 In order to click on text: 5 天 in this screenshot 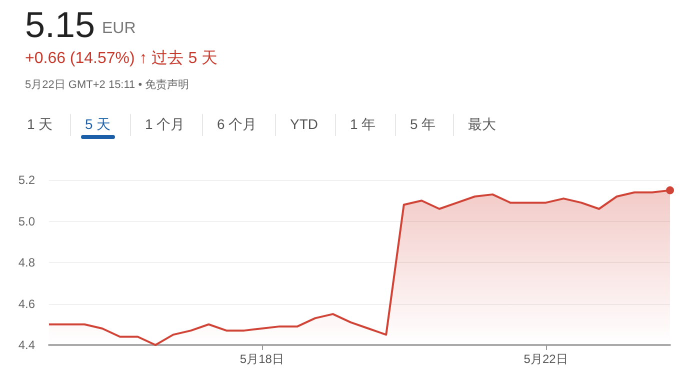, I will do `click(98, 125)`.